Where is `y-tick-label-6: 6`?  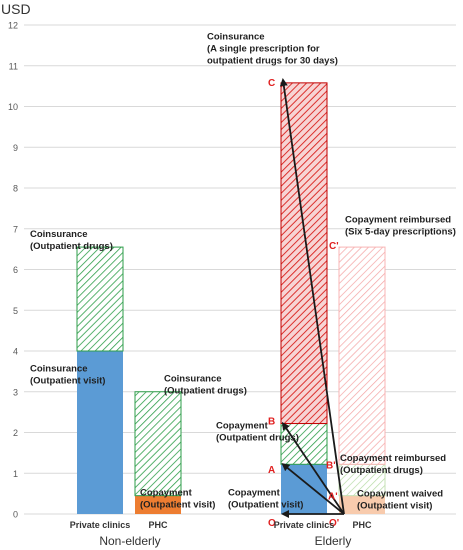 y-tick-label-6: 6 is located at coordinates (15, 270).